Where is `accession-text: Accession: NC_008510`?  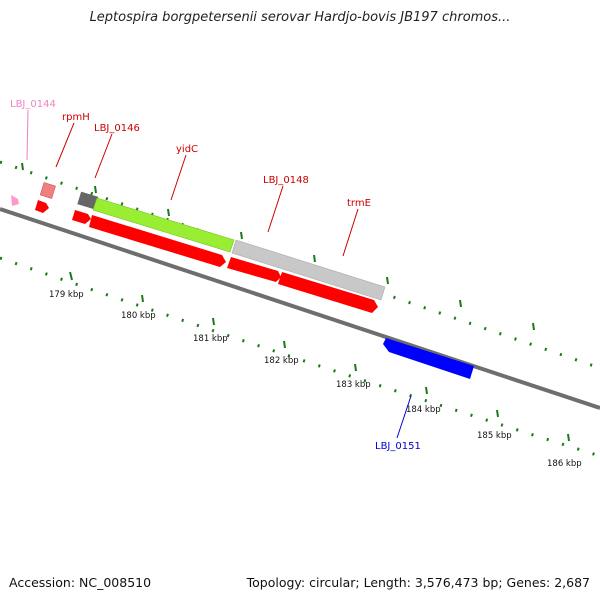
accession-text: Accession: NC_008510 is located at coordinates (80, 582).